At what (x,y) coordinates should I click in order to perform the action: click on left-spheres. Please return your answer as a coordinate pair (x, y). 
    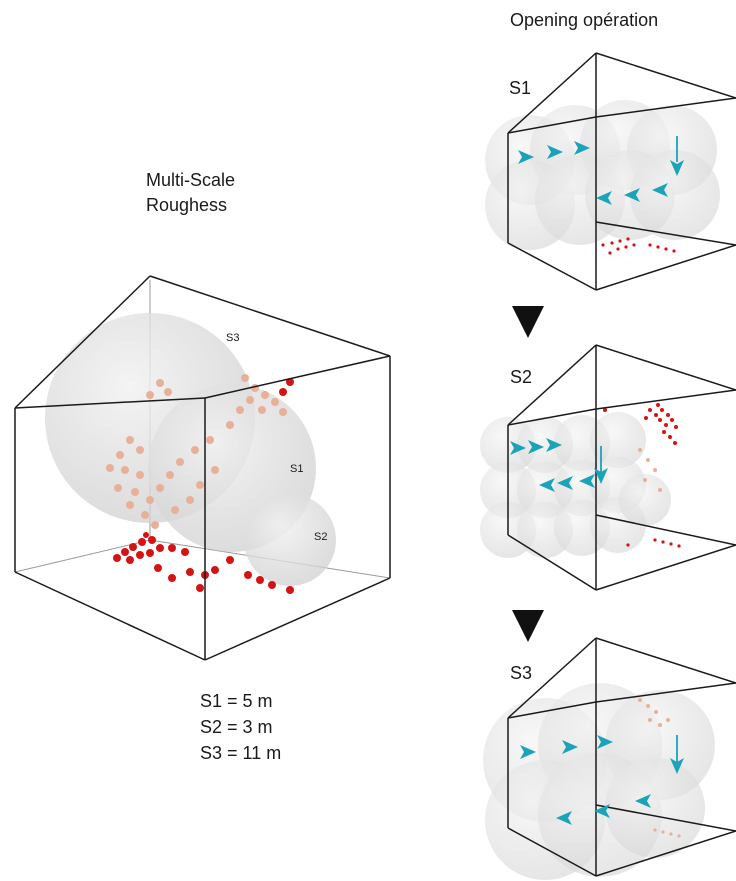
    Looking at the image, I should click on (190, 449).